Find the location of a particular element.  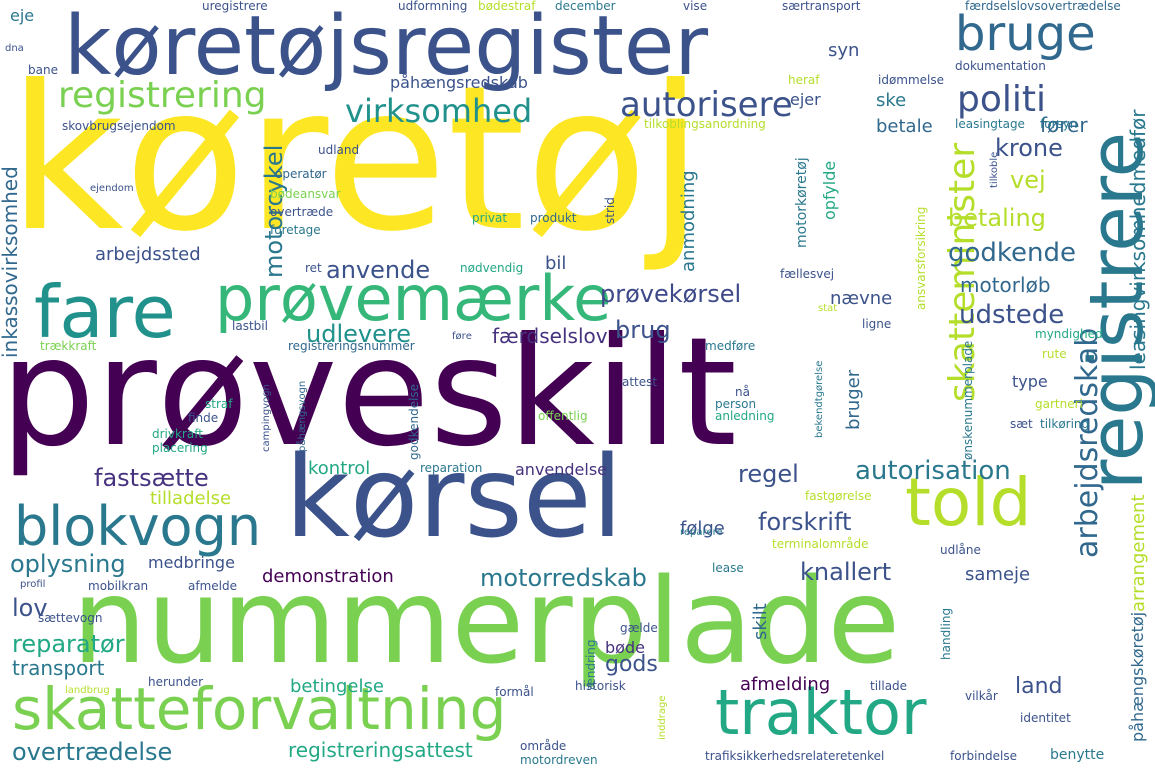

word-registrering: registrering is located at coordinates (162, 95).